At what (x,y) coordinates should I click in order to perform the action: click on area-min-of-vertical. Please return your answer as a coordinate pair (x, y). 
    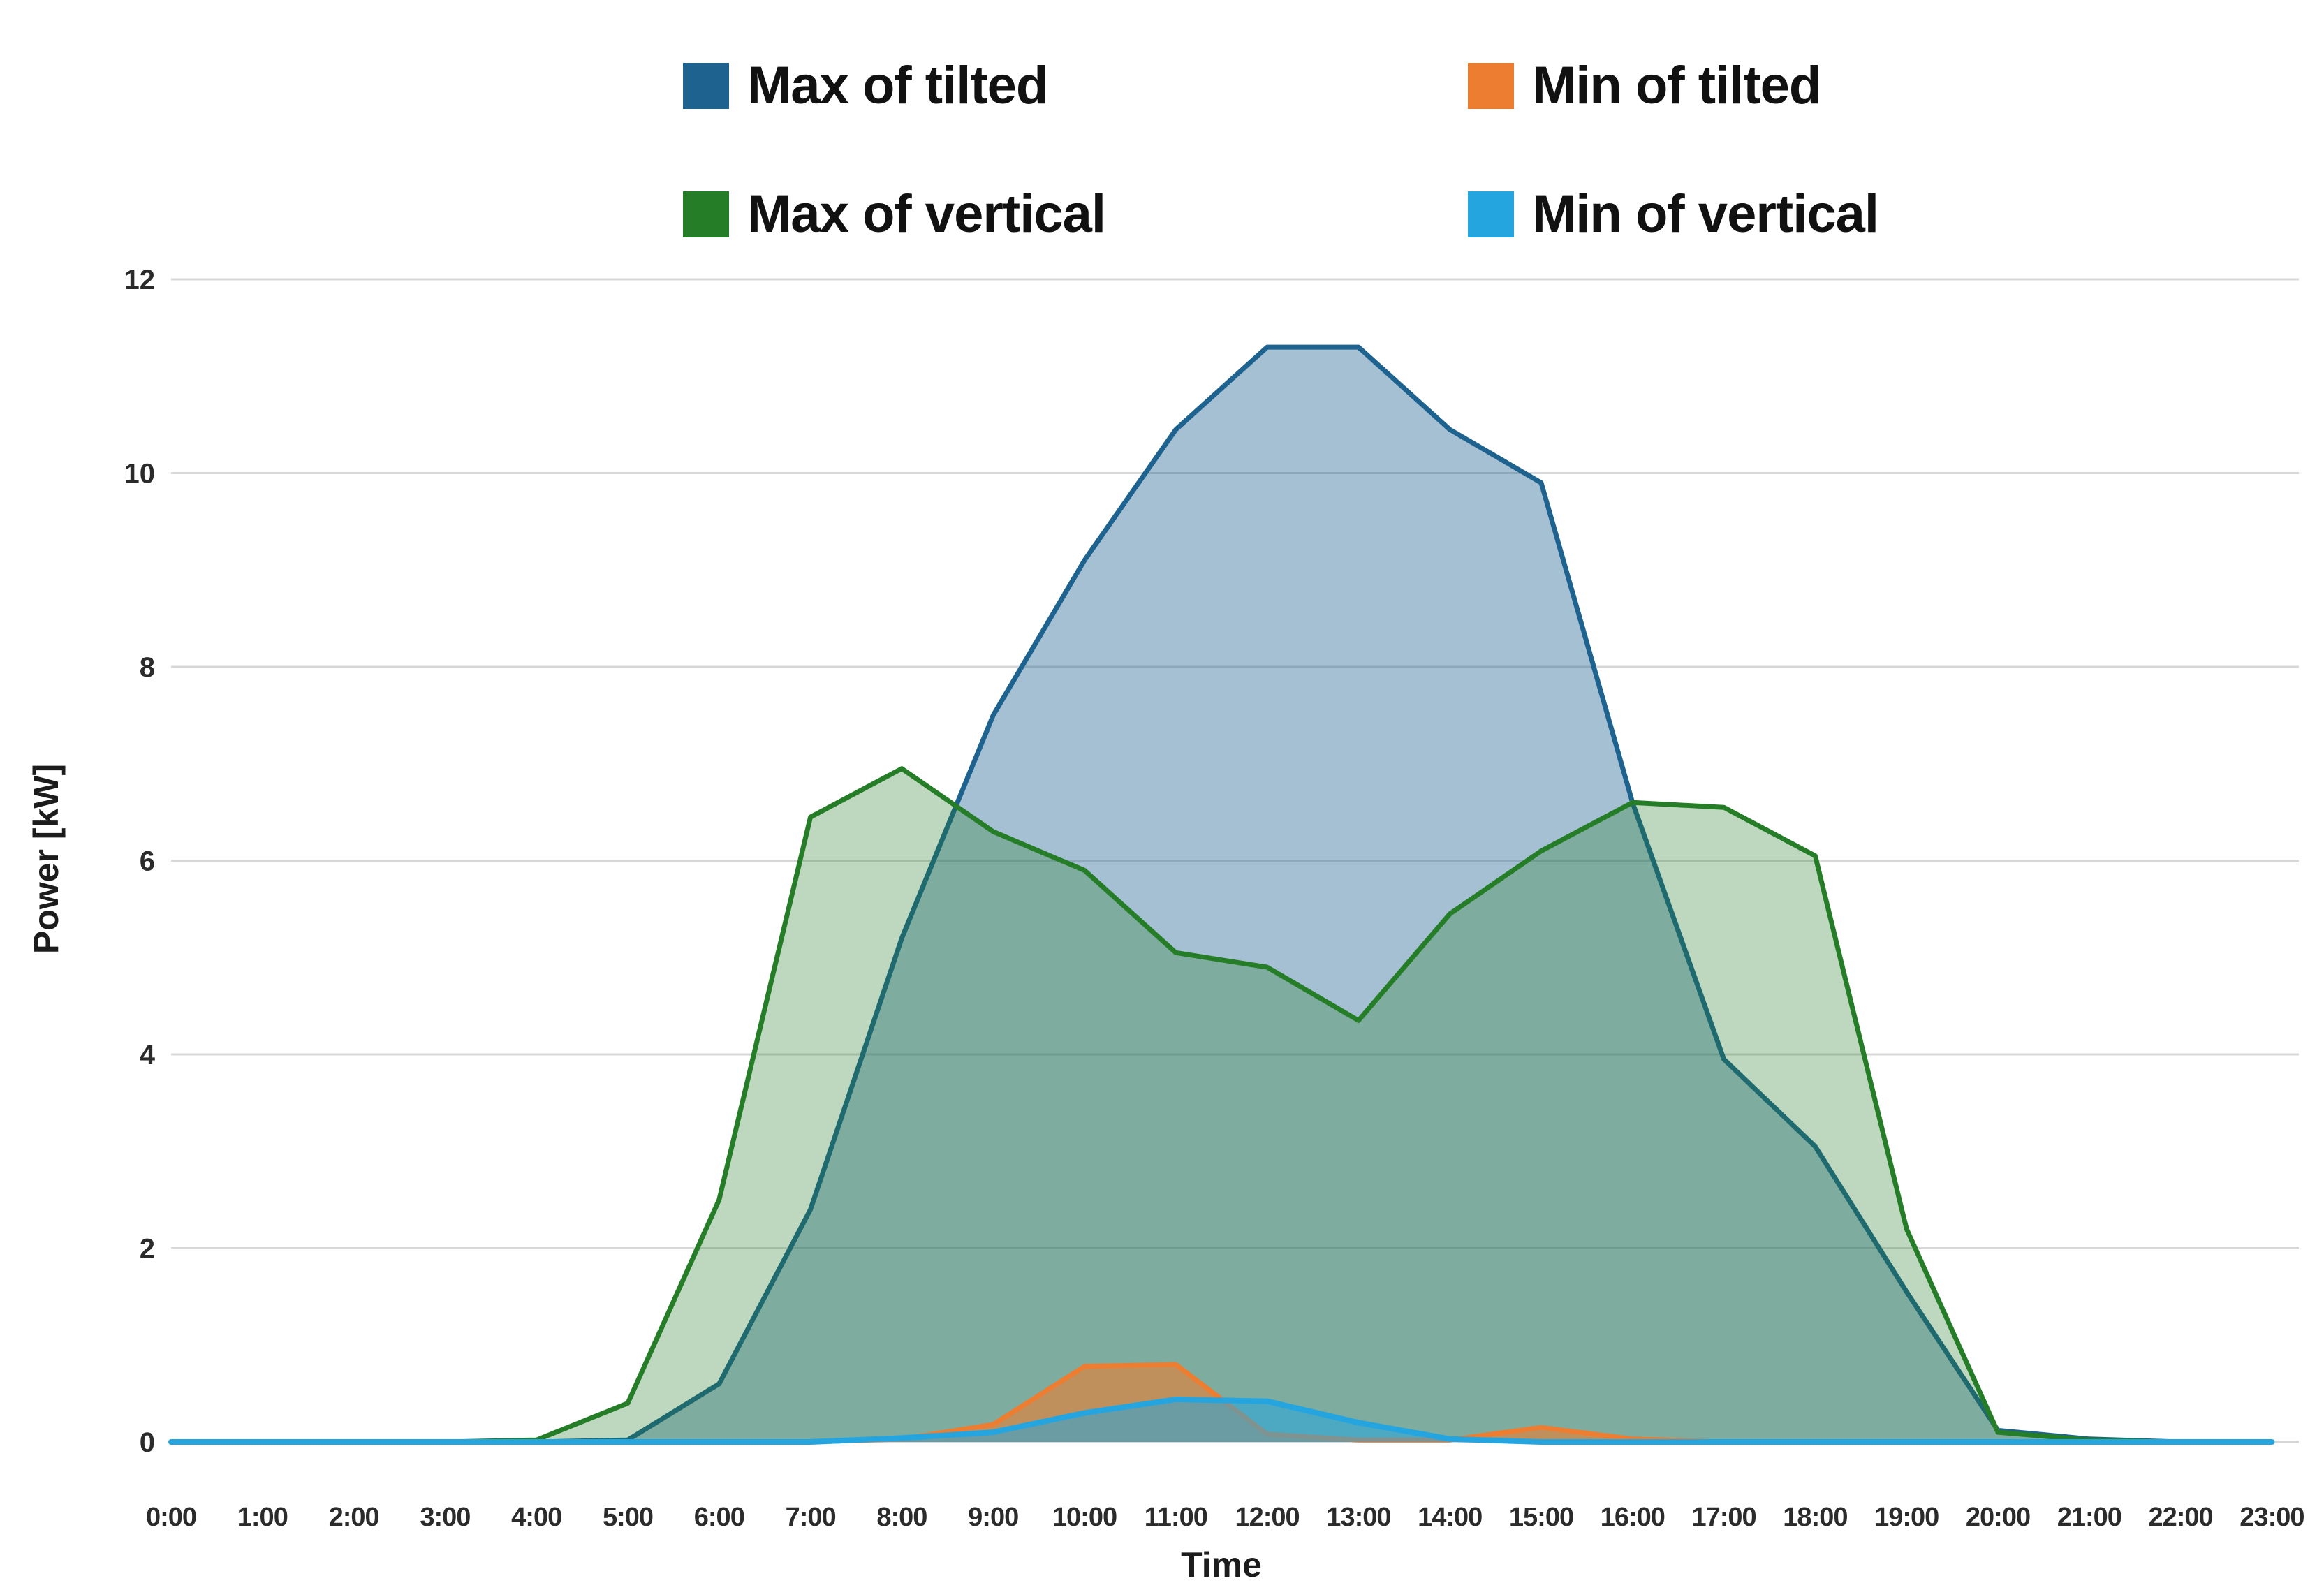
    Looking at the image, I should click on (1221, 1420).